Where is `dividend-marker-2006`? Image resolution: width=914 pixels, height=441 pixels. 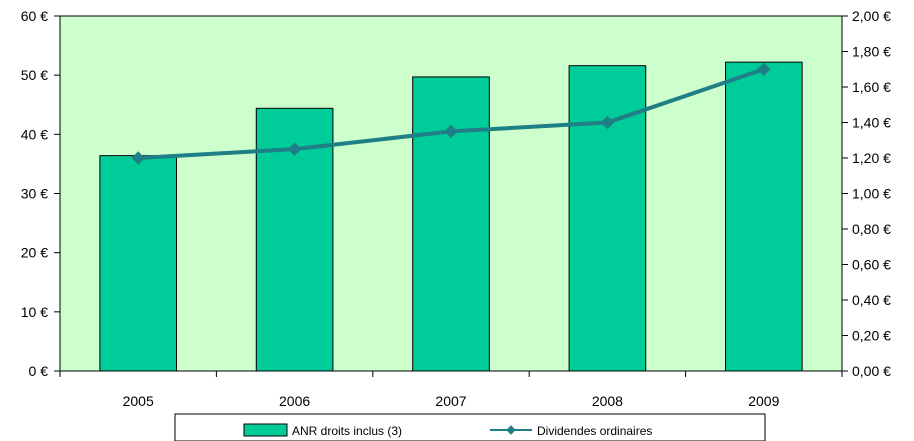 dividend-marker-2006 is located at coordinates (294, 149).